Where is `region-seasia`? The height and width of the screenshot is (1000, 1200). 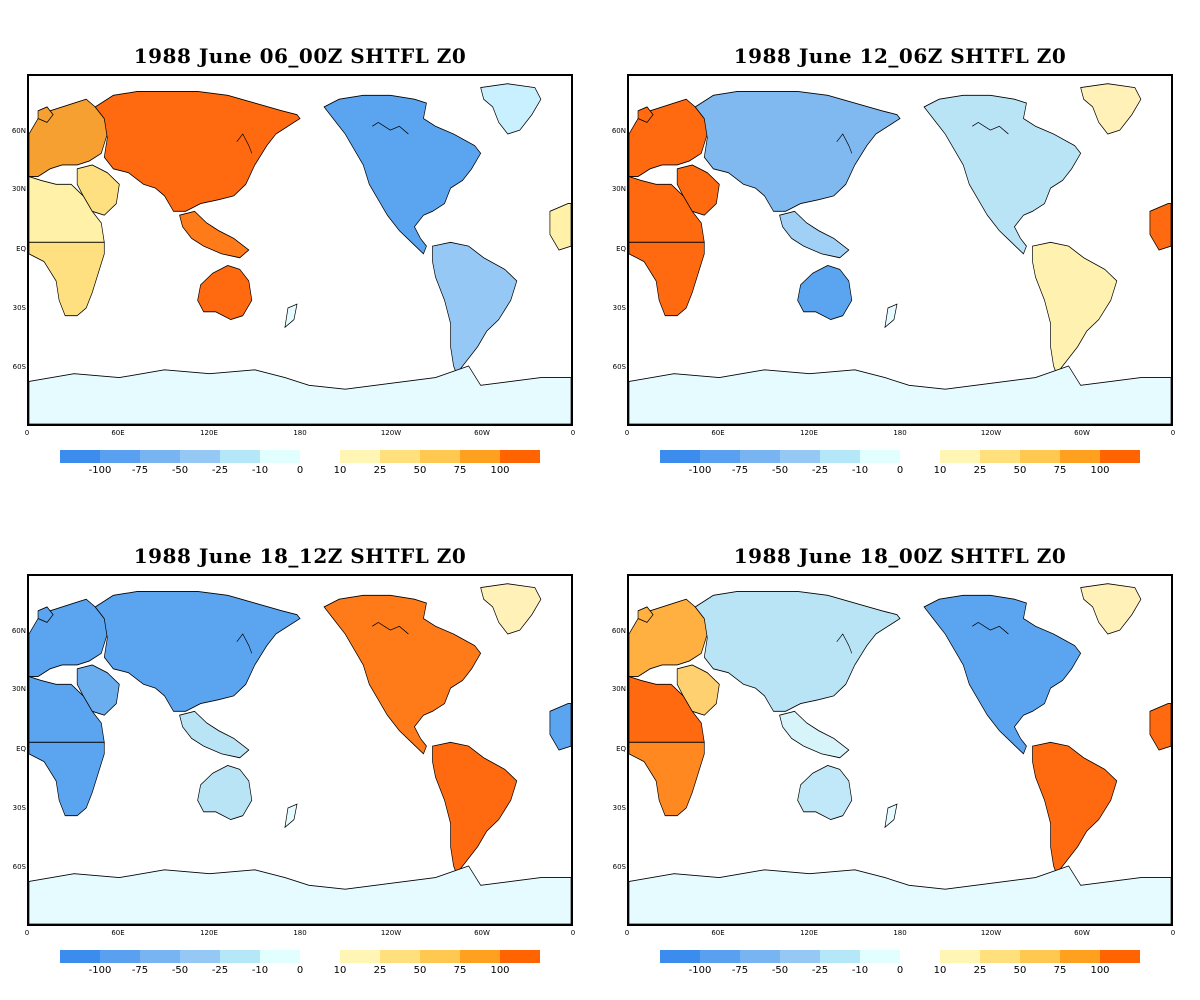 region-seasia is located at coordinates (814, 734).